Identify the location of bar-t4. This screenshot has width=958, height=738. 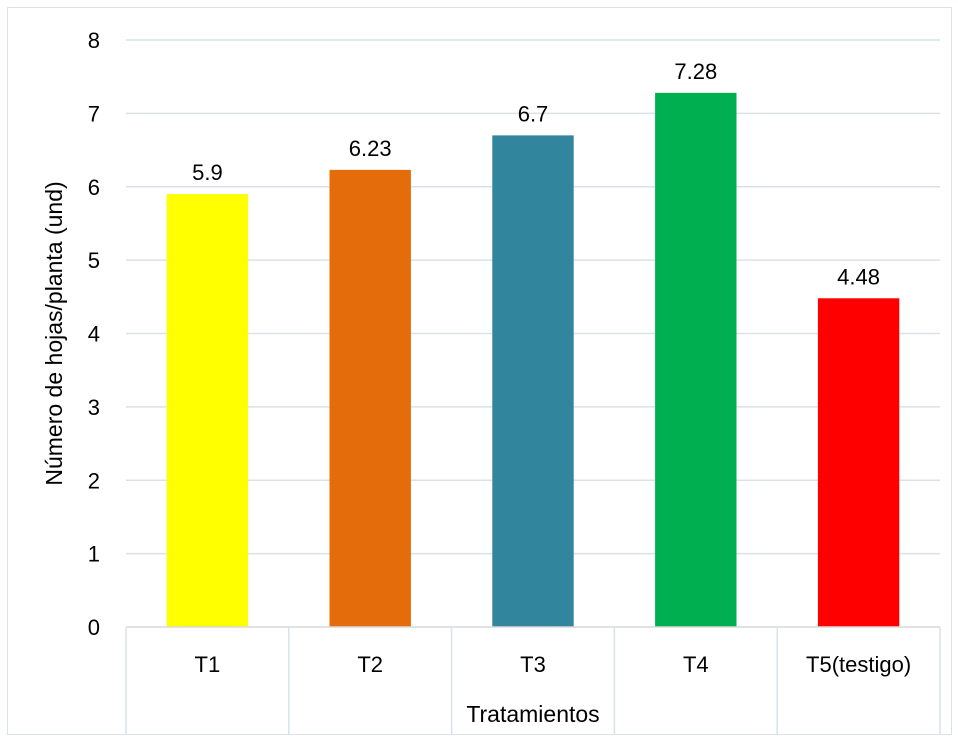
(696, 359).